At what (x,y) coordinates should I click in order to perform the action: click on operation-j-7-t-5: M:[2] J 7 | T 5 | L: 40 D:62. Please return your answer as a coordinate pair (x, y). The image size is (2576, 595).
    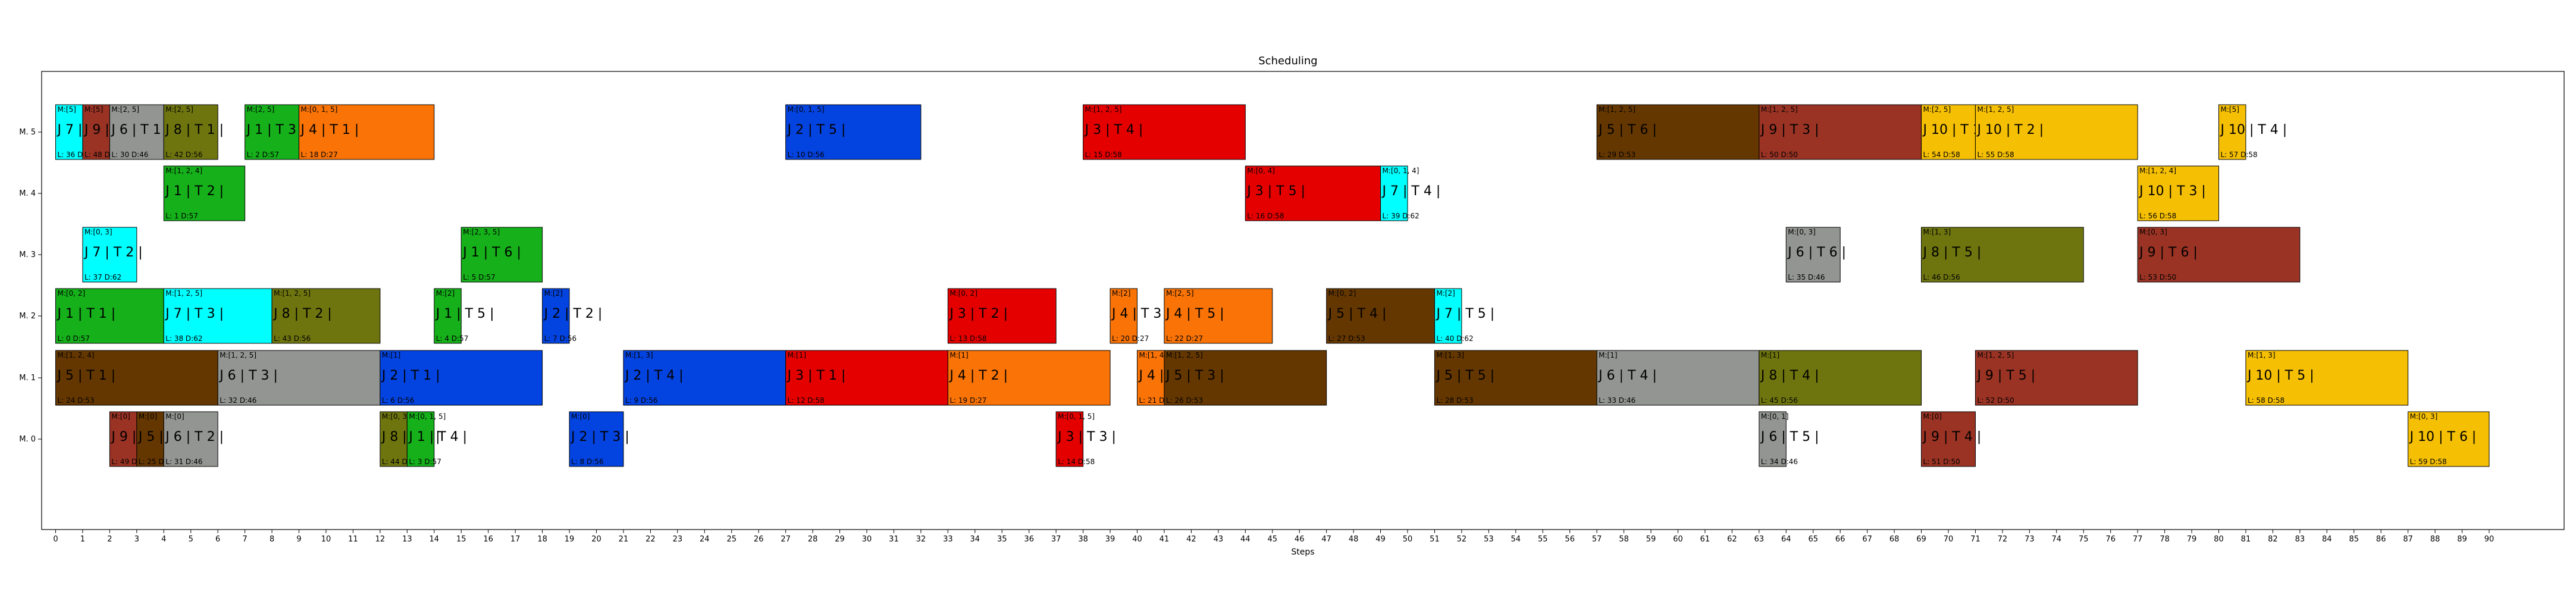
    Looking at the image, I should click on (1464, 316).